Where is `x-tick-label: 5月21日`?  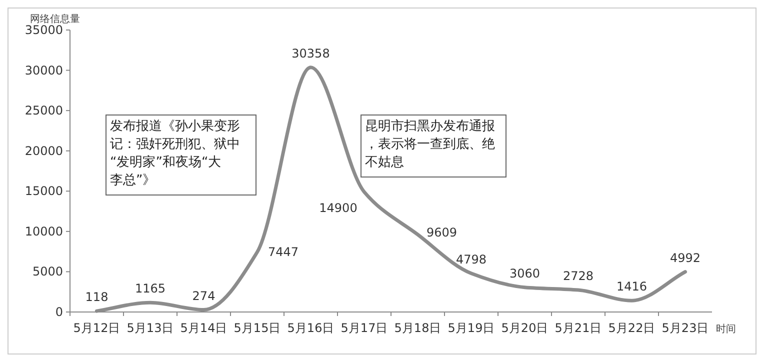 x-tick-label: 5月21日 is located at coordinates (578, 328).